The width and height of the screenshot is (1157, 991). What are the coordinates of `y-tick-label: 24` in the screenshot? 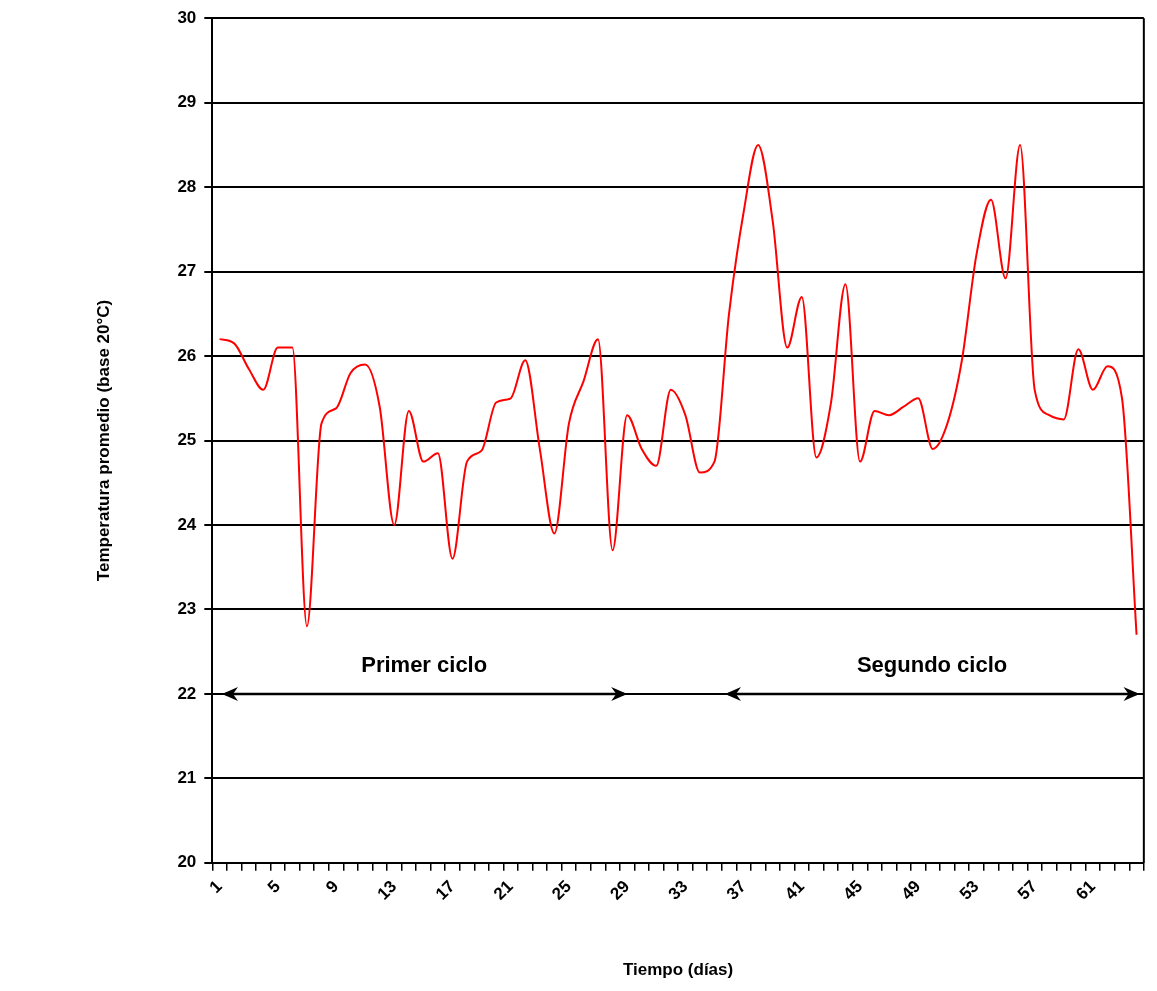 It's located at (187, 524).